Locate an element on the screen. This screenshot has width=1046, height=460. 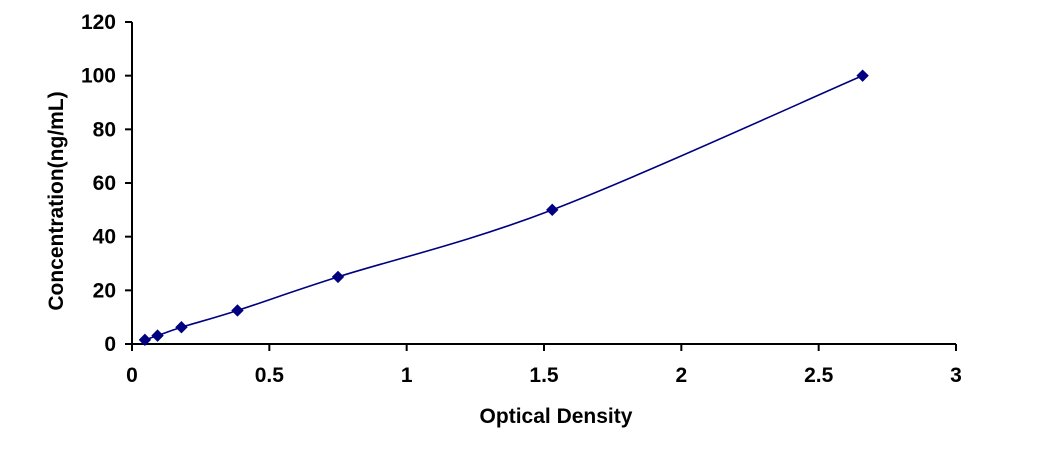
x-tick-label: 0 is located at coordinates (132, 375).